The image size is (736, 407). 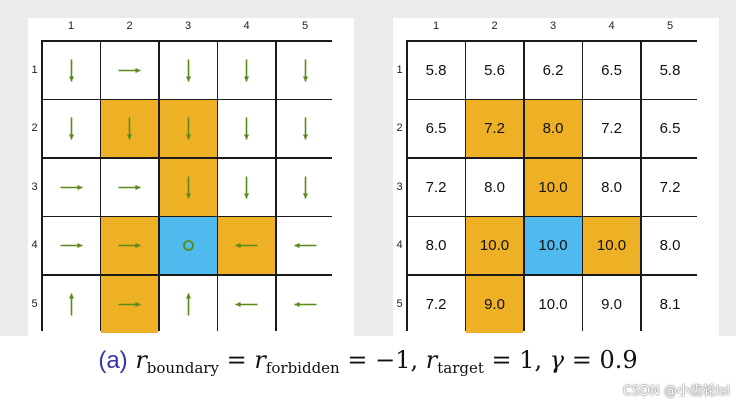 What do you see at coordinates (71, 26) in the screenshot?
I see `column-label: 1` at bounding box center [71, 26].